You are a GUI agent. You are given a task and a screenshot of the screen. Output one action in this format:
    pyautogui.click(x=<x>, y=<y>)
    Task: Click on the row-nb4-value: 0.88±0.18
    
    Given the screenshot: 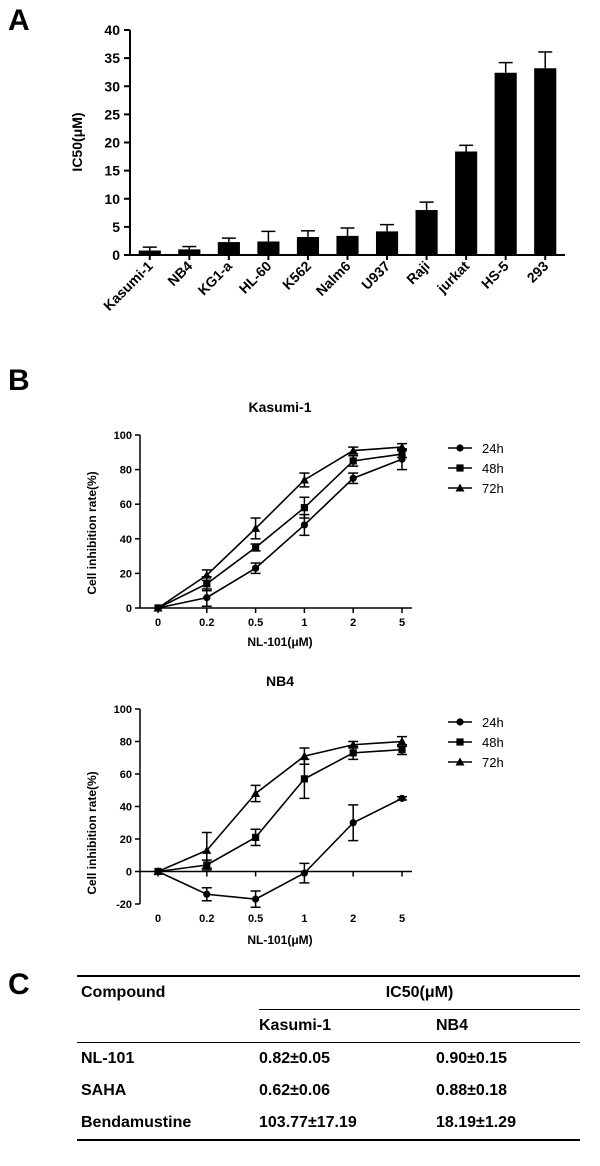 What is the action you would take?
    pyautogui.click(x=472, y=1090)
    